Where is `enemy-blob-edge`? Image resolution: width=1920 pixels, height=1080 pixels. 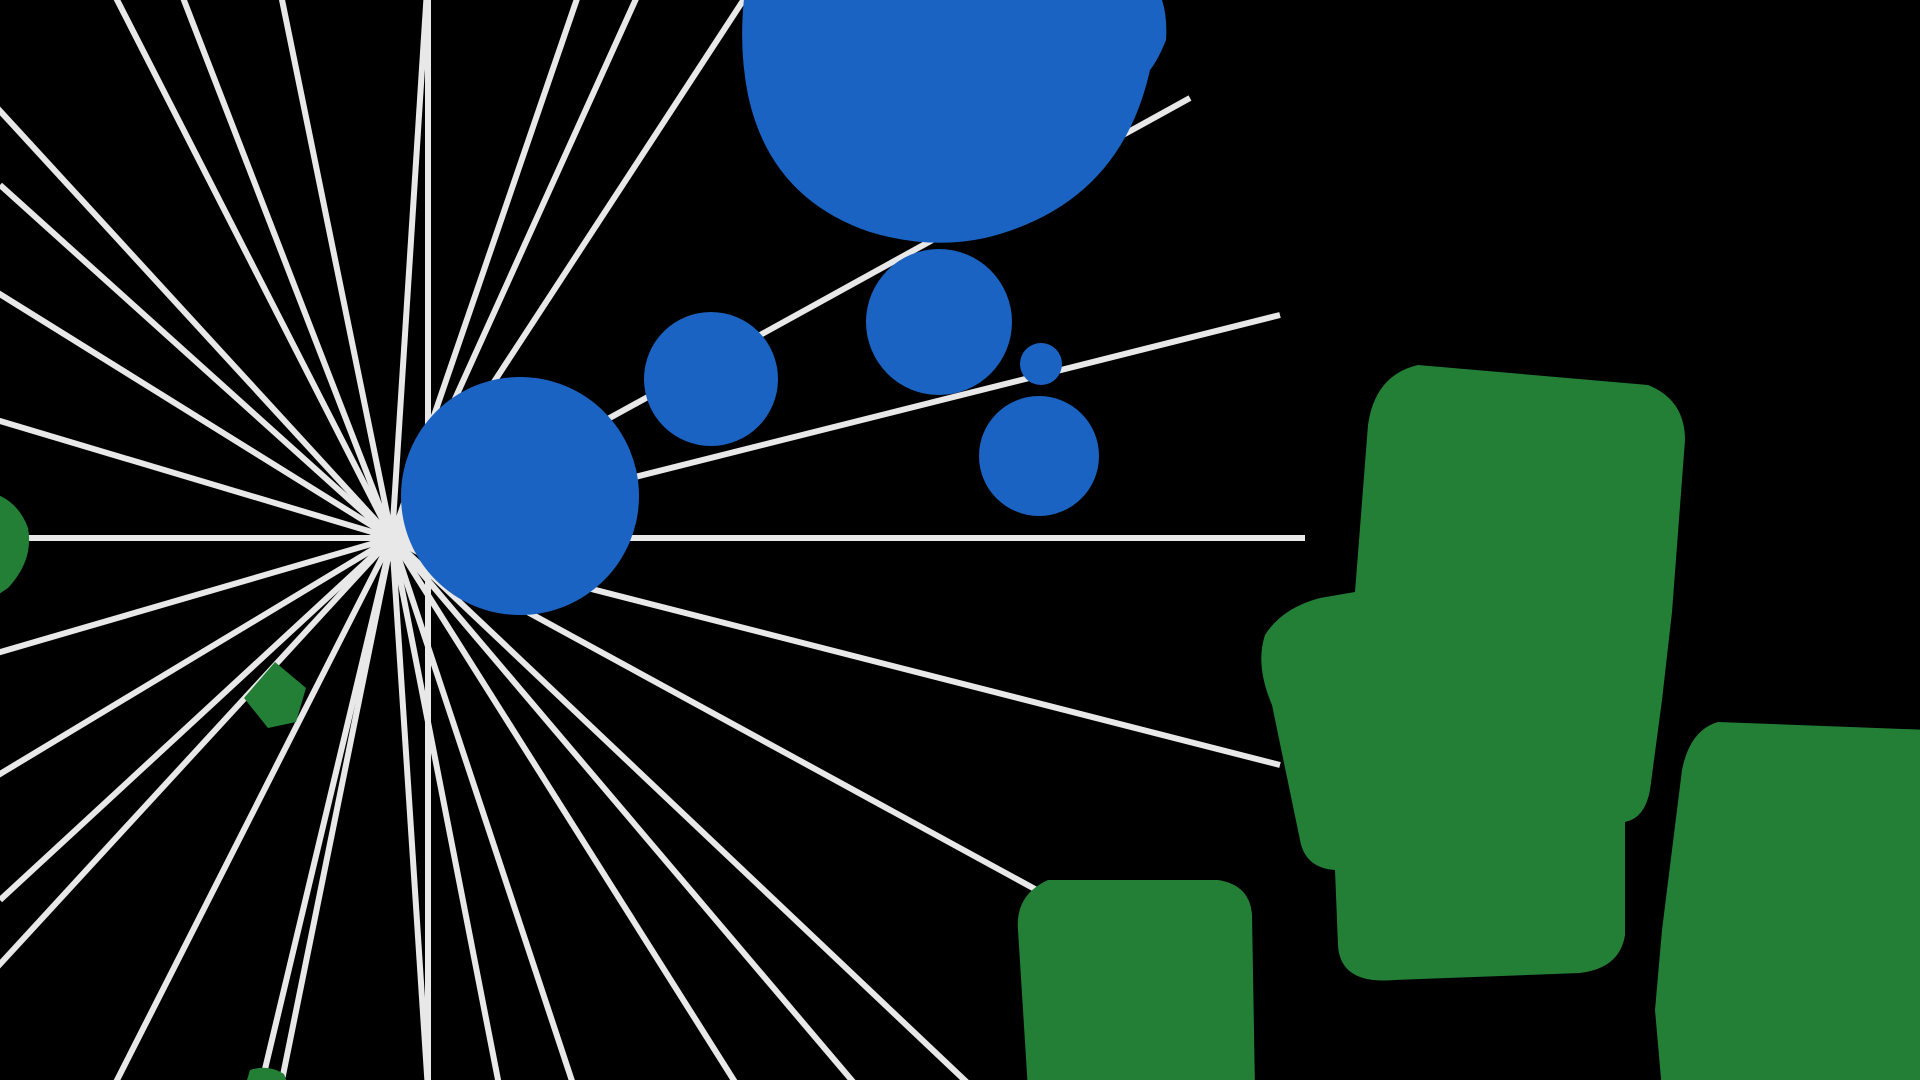
enemy-blob-edge is located at coordinates (15, 546).